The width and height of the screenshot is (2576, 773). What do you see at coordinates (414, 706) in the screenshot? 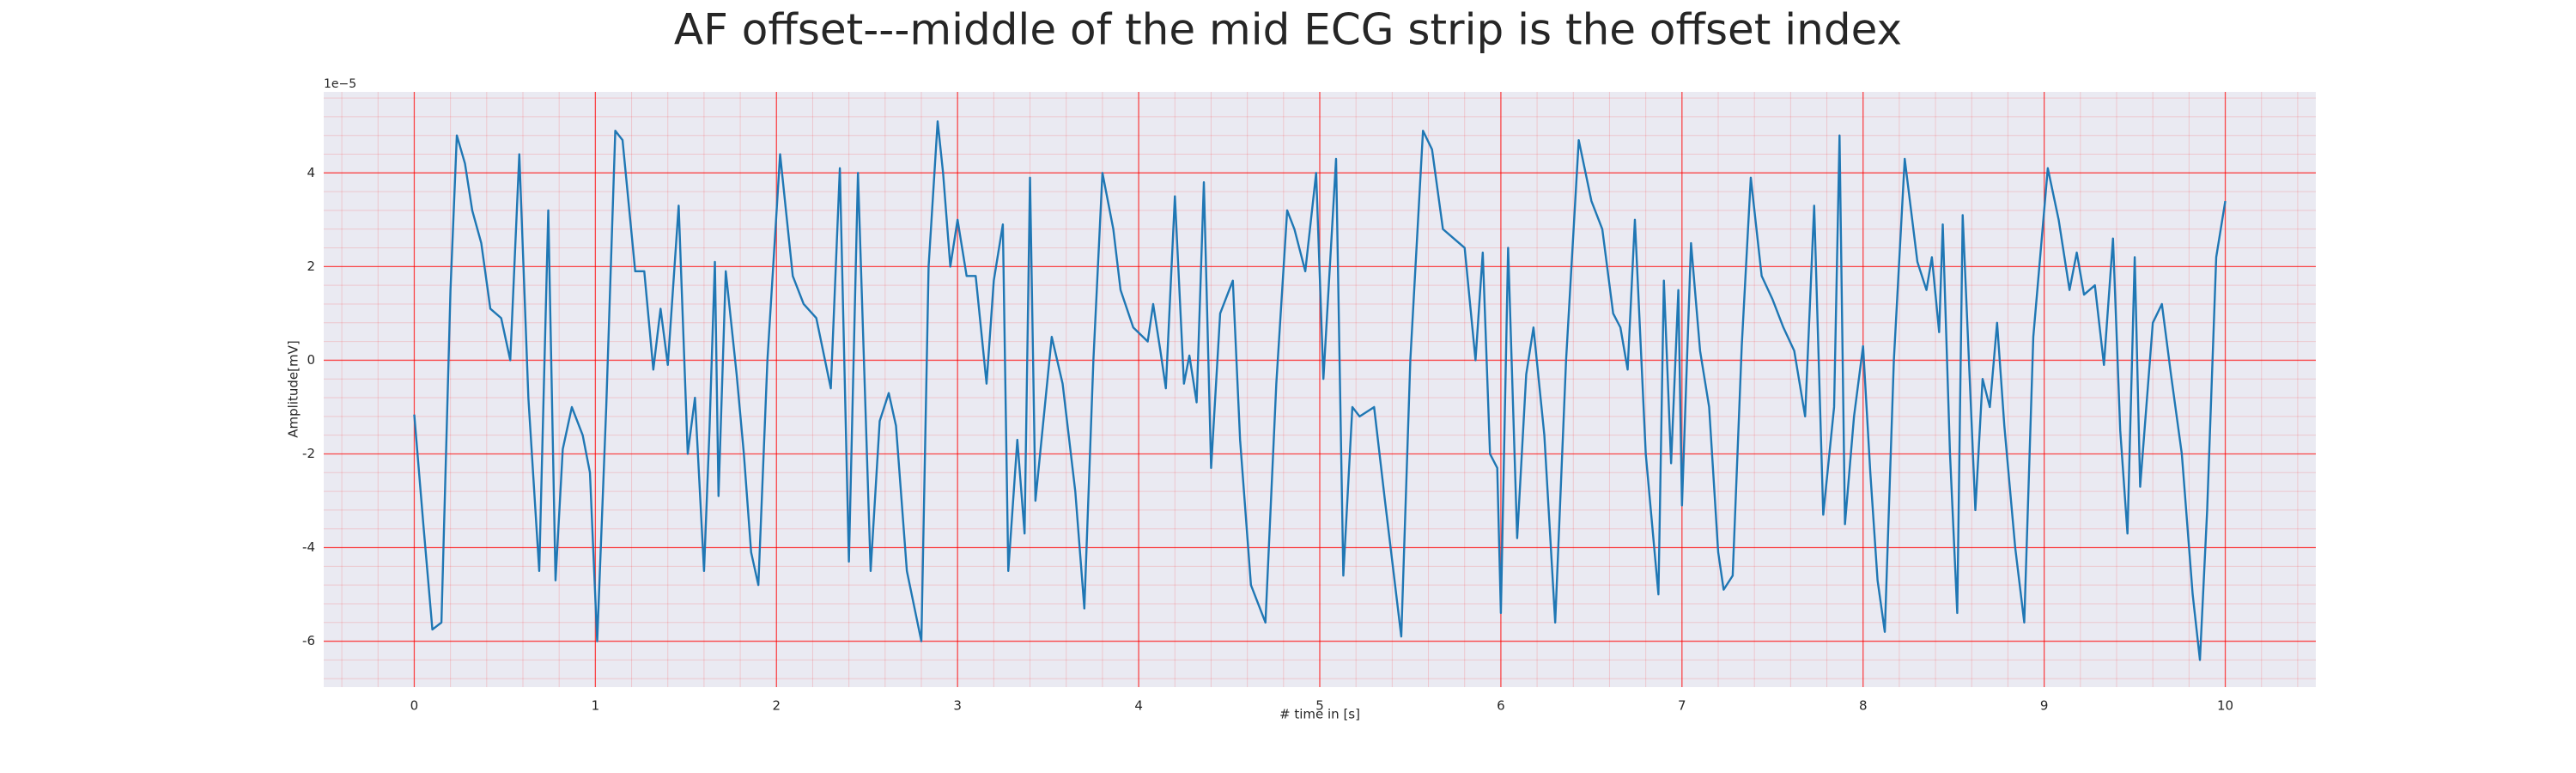
I see `x-tick-label: 0` at bounding box center [414, 706].